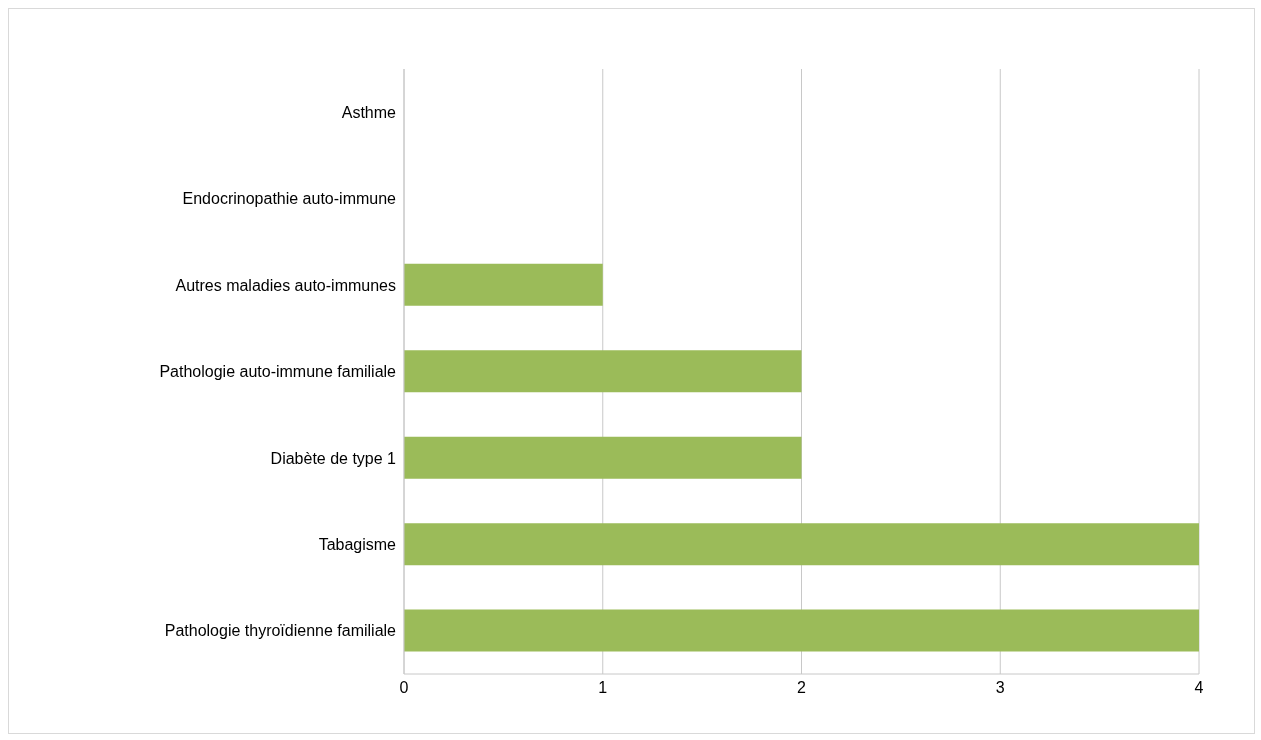  Describe the element at coordinates (404, 688) in the screenshot. I see `x-tick-label: 0` at that location.